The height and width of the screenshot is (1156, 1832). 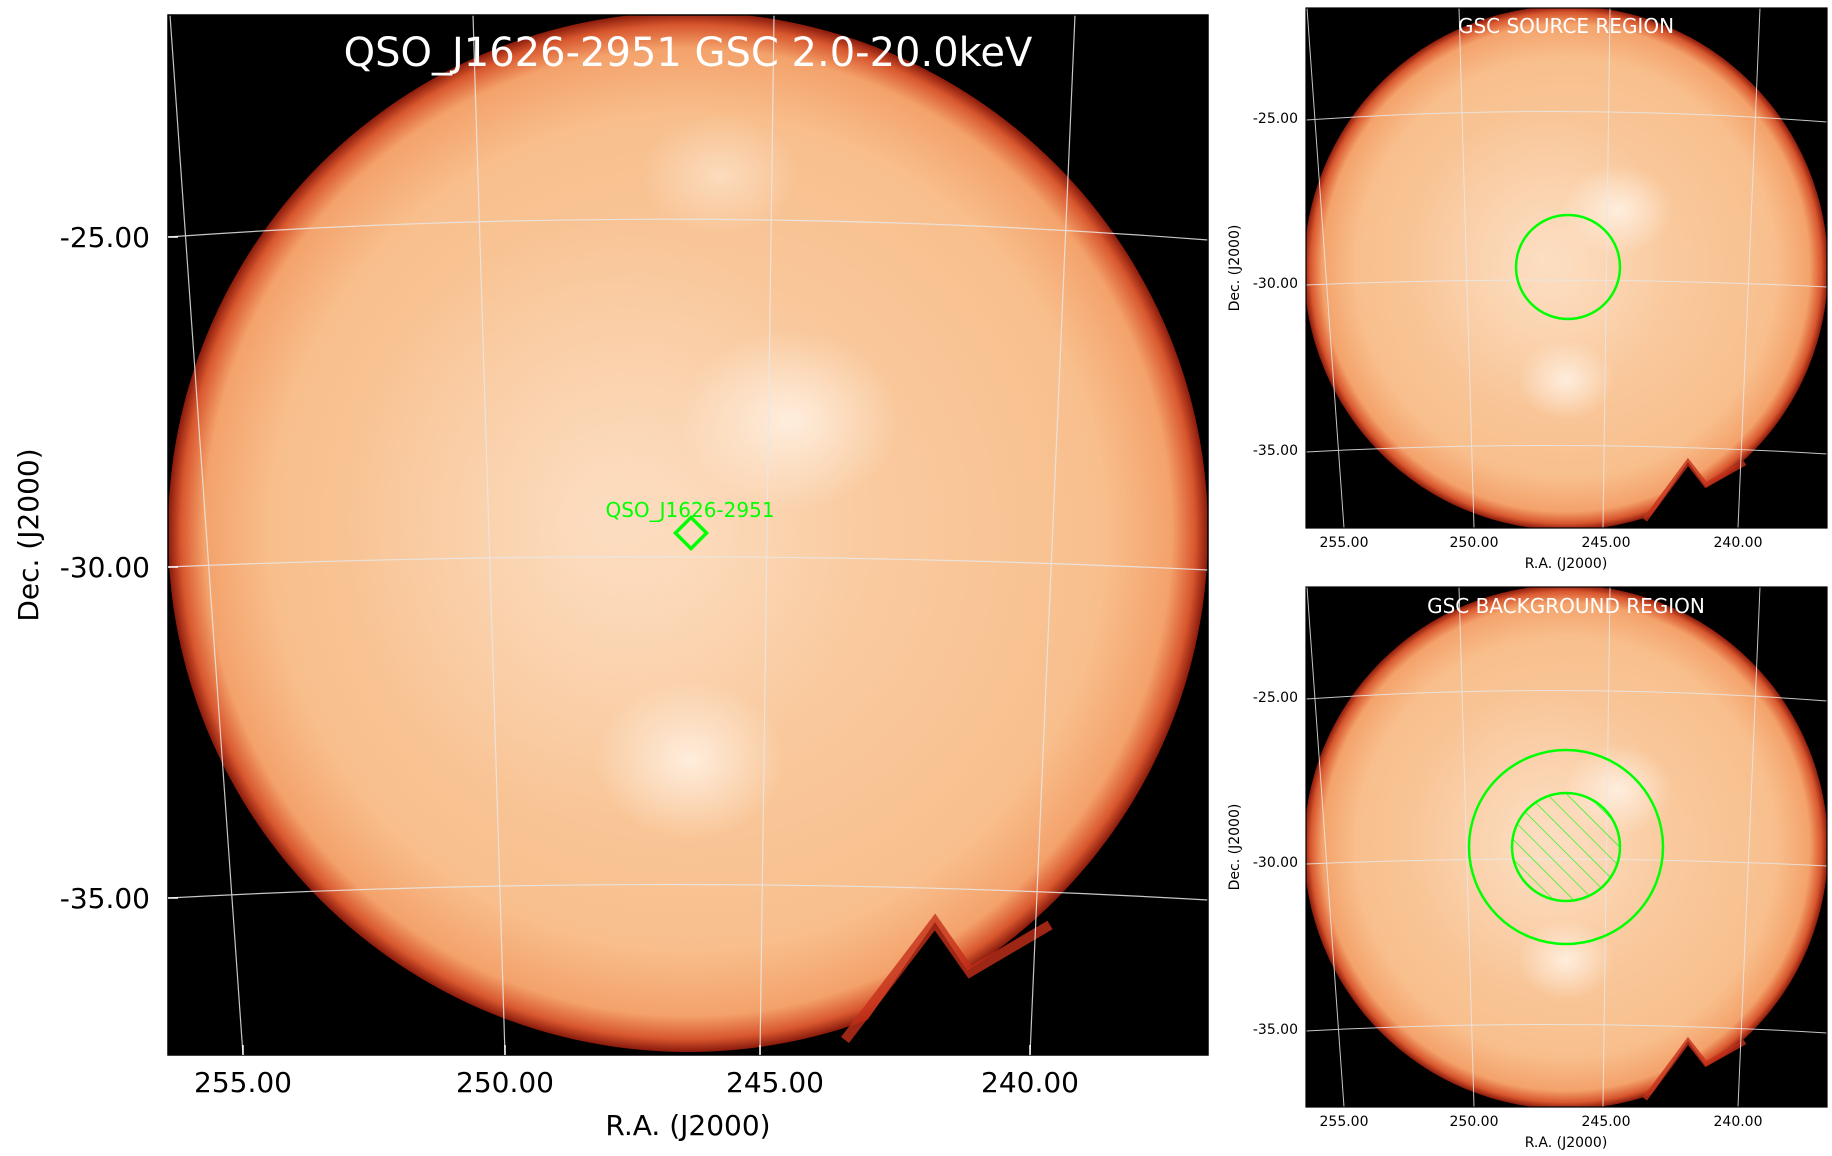 I want to click on background-xtick-4: 240.00, so click(x=1738, y=1122).